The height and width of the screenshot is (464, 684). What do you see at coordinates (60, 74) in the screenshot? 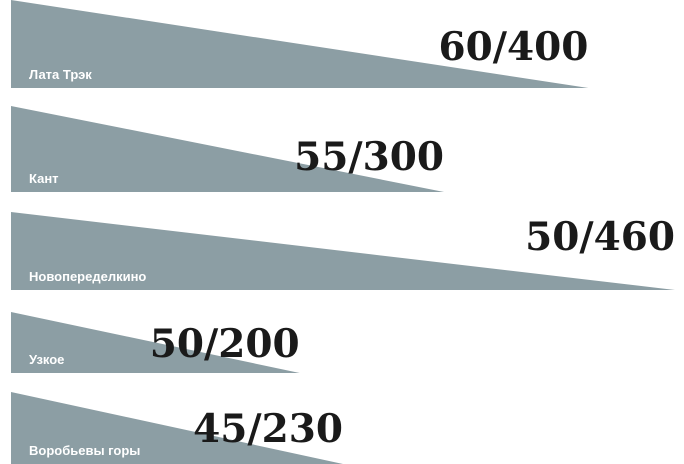
I see `category-label: Лата Трэк` at bounding box center [60, 74].